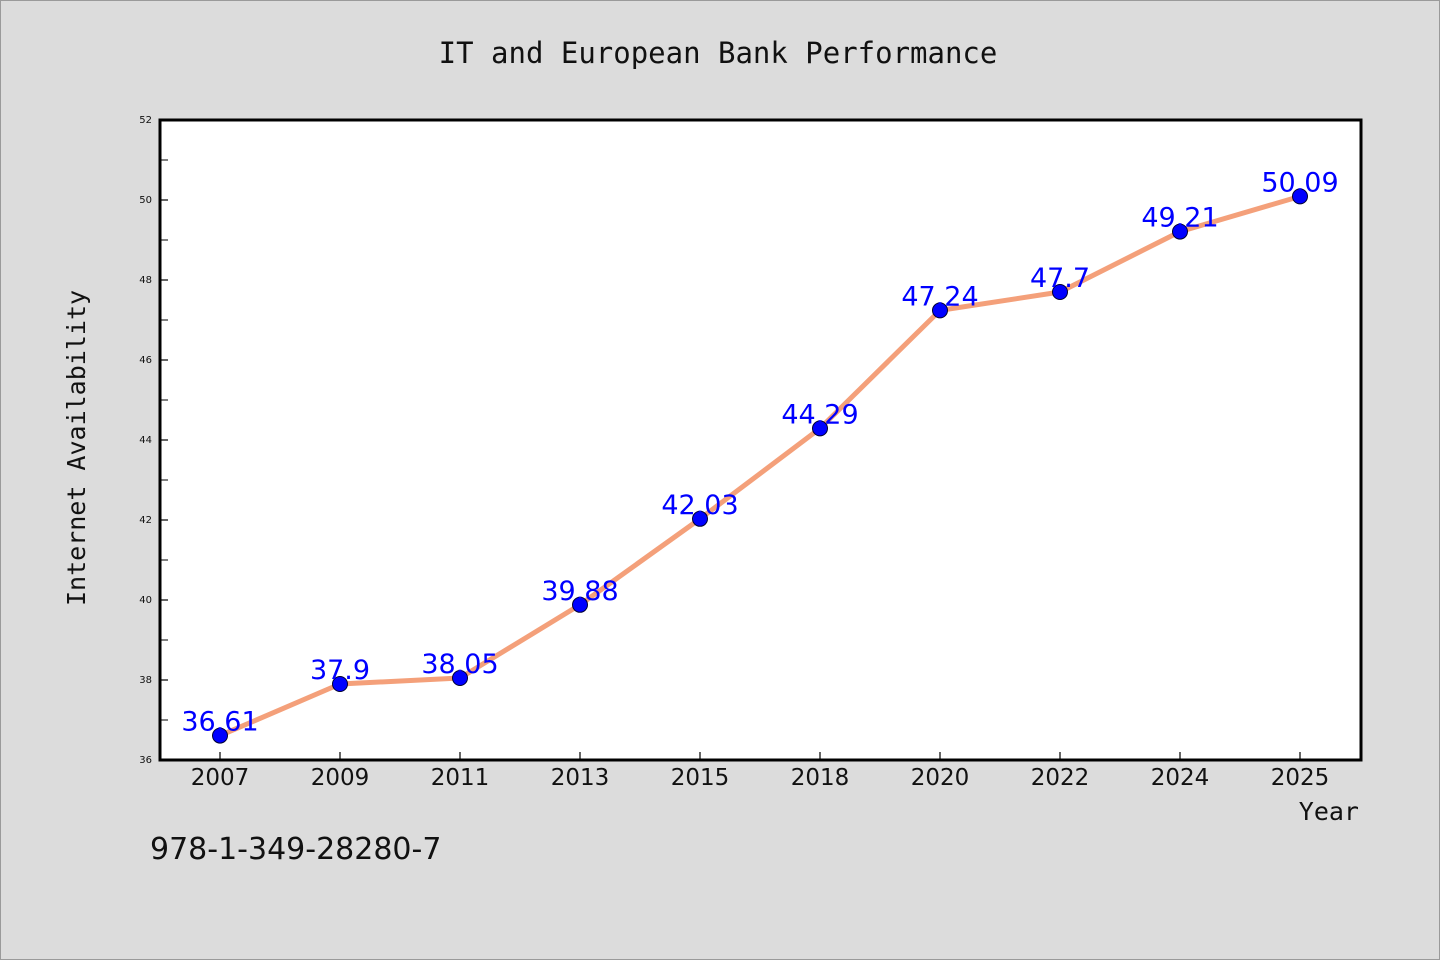 This screenshot has height=960, width=1440. Describe the element at coordinates (939, 296) in the screenshot. I see `data-label: 47.24` at that location.